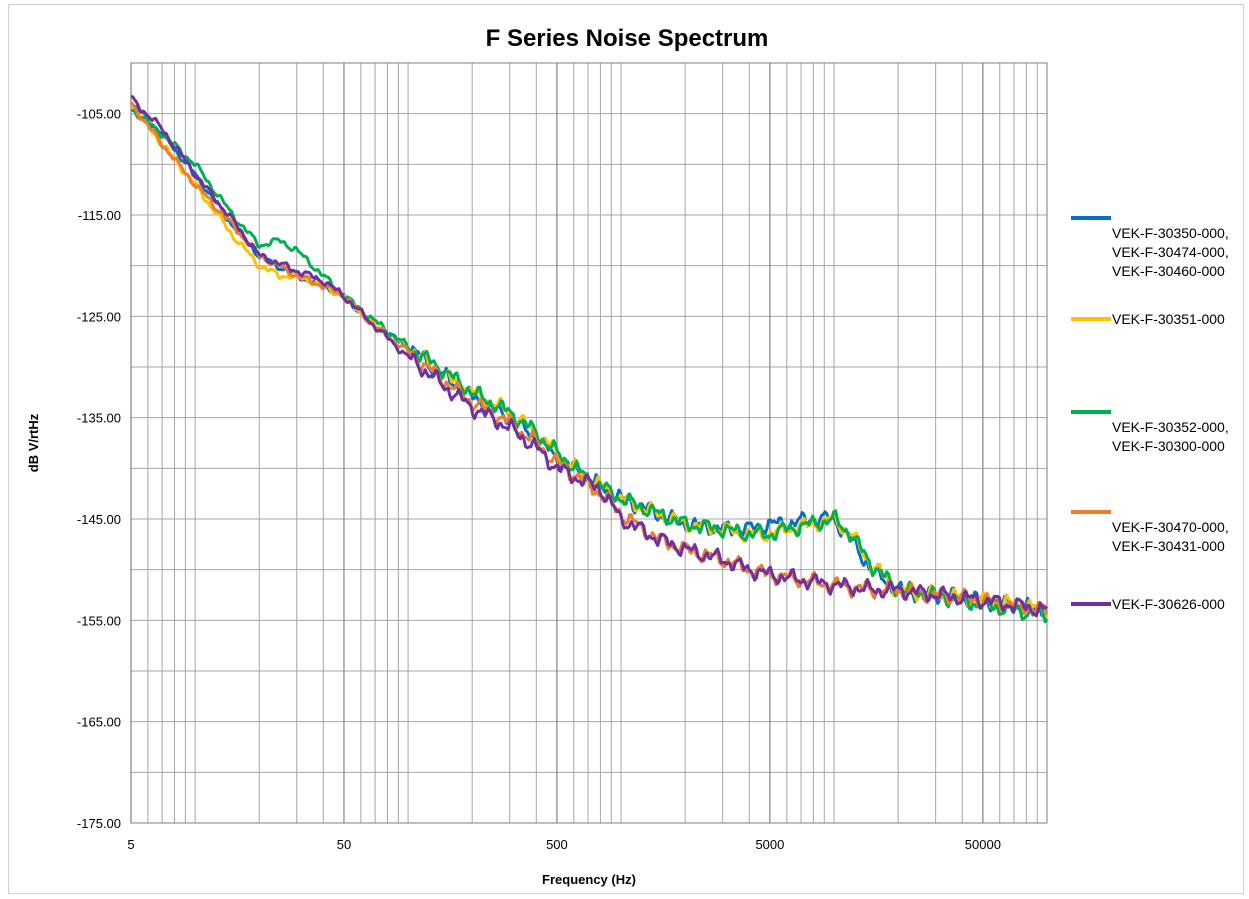  I want to click on legend-label: VEK-F-30460-000, so click(1168, 271).